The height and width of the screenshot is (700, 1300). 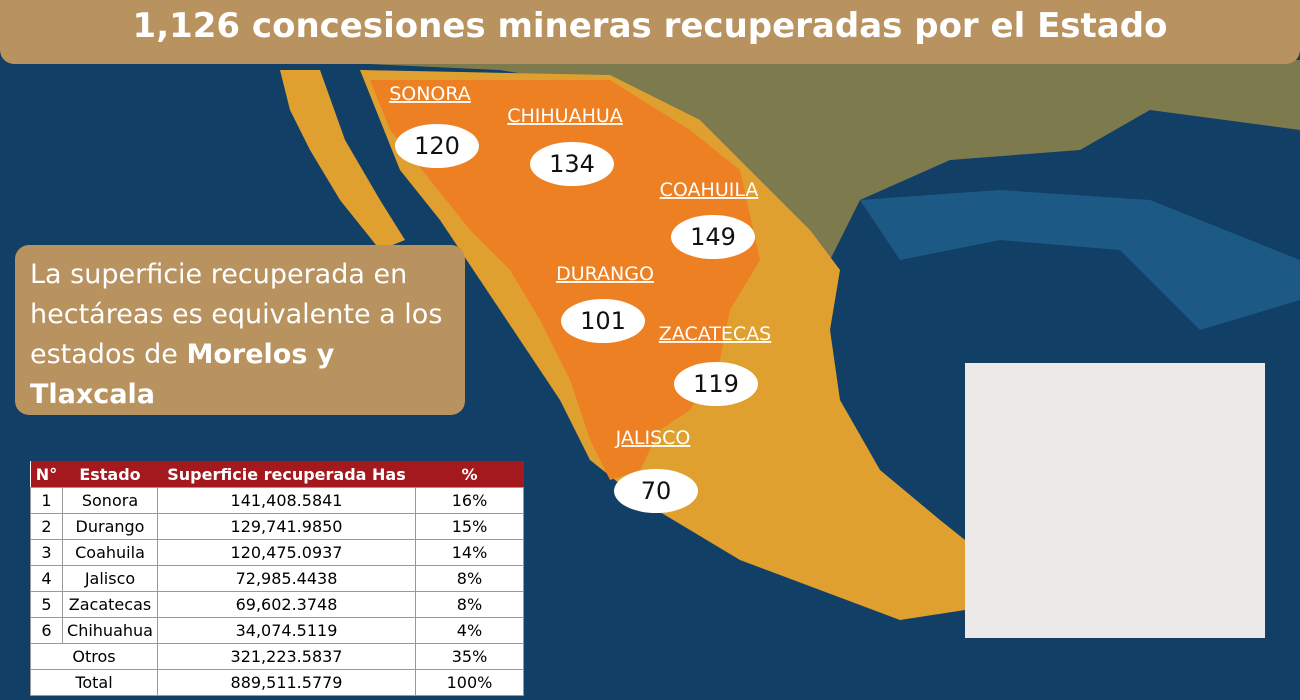 What do you see at coordinates (709, 190) in the screenshot?
I see `state-name: COAHUILA` at bounding box center [709, 190].